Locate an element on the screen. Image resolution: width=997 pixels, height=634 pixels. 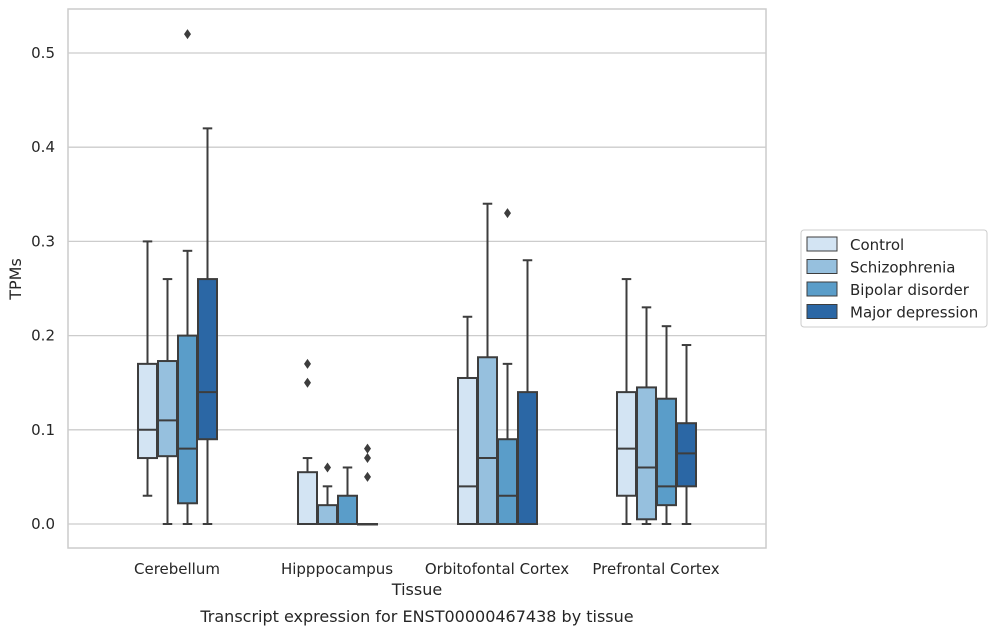
x-tick-label: Prefrontal Cortex is located at coordinates (655, 569).